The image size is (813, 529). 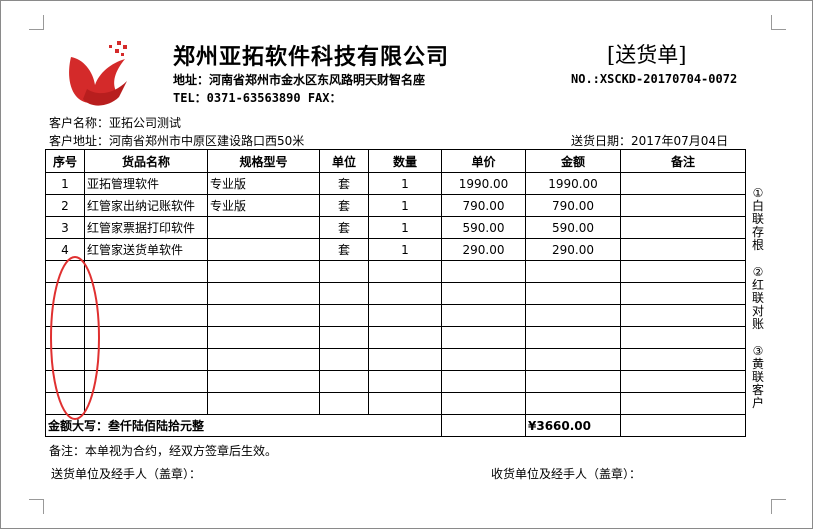 What do you see at coordinates (757, 298) in the screenshot?
I see `copy-label-red: ②红联对账` at bounding box center [757, 298].